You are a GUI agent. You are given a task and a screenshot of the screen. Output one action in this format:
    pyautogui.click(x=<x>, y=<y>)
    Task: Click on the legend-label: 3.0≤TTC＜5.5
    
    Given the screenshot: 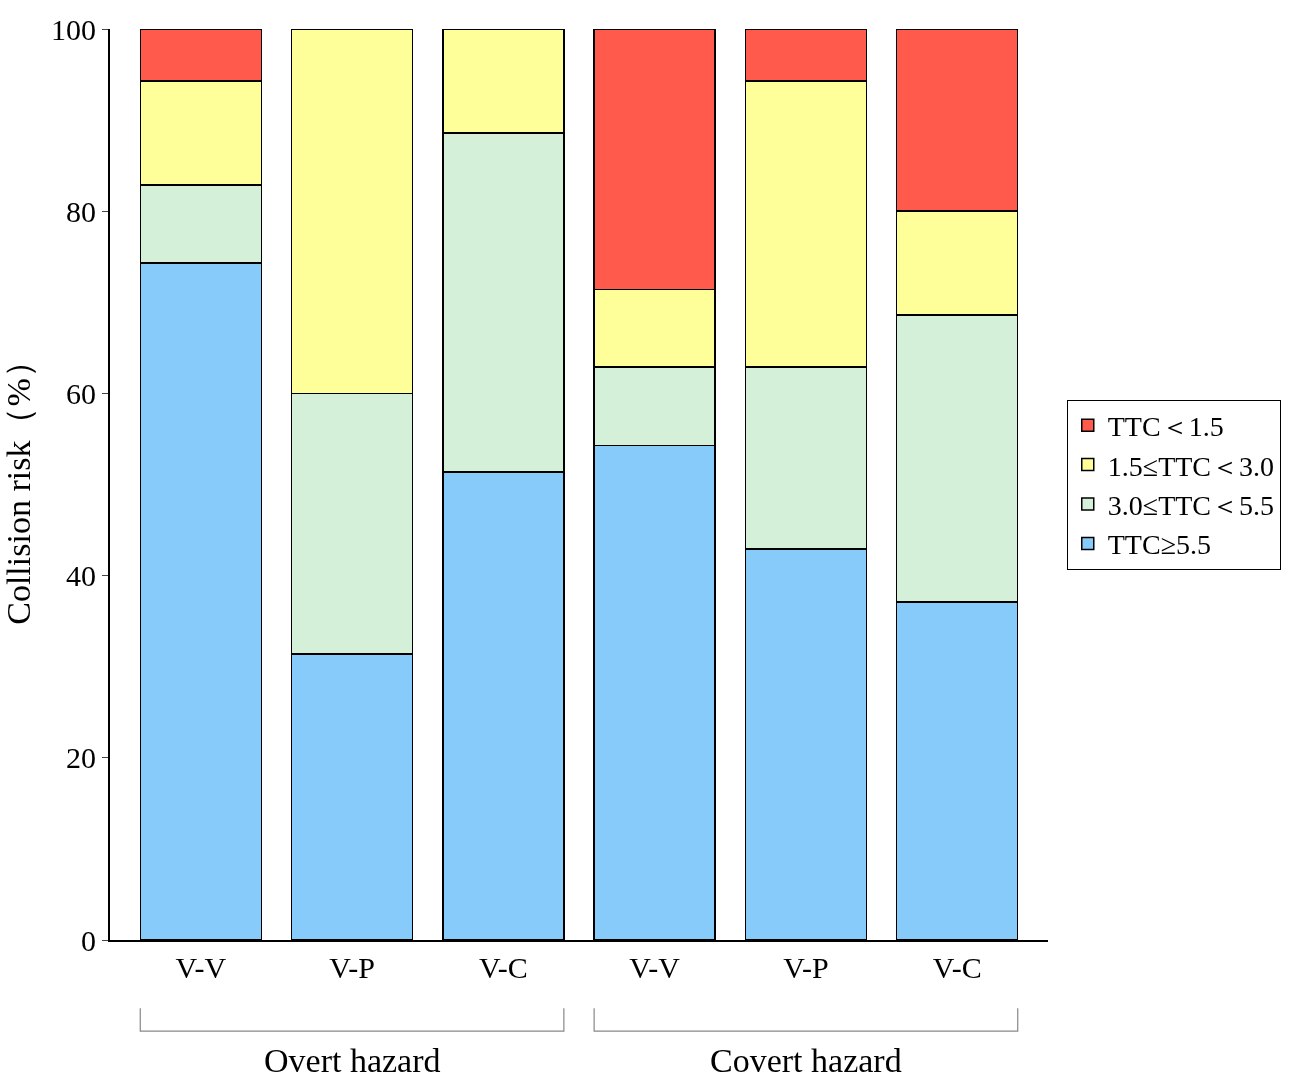 What is the action you would take?
    pyautogui.click(x=1191, y=505)
    